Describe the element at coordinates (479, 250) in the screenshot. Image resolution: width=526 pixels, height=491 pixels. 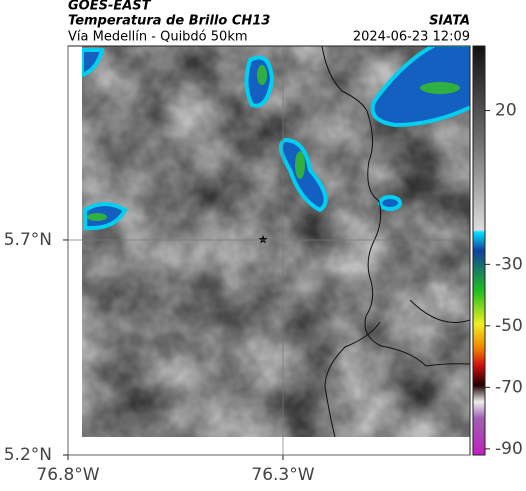
I see `colorbar` at that location.